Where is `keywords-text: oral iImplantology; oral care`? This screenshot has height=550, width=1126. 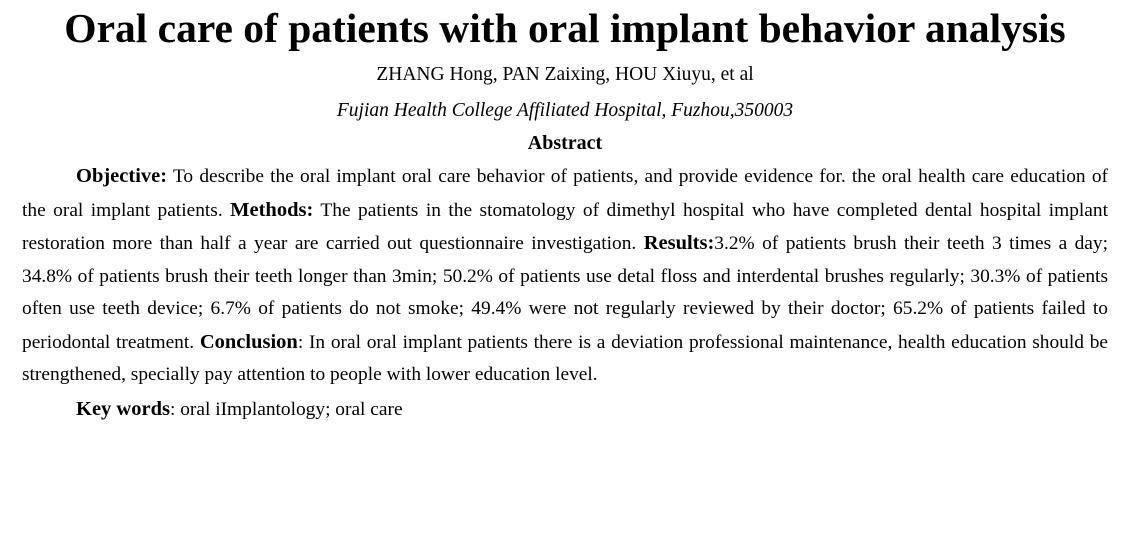
keywords-text: oral iImplantology; oral care is located at coordinates (291, 409).